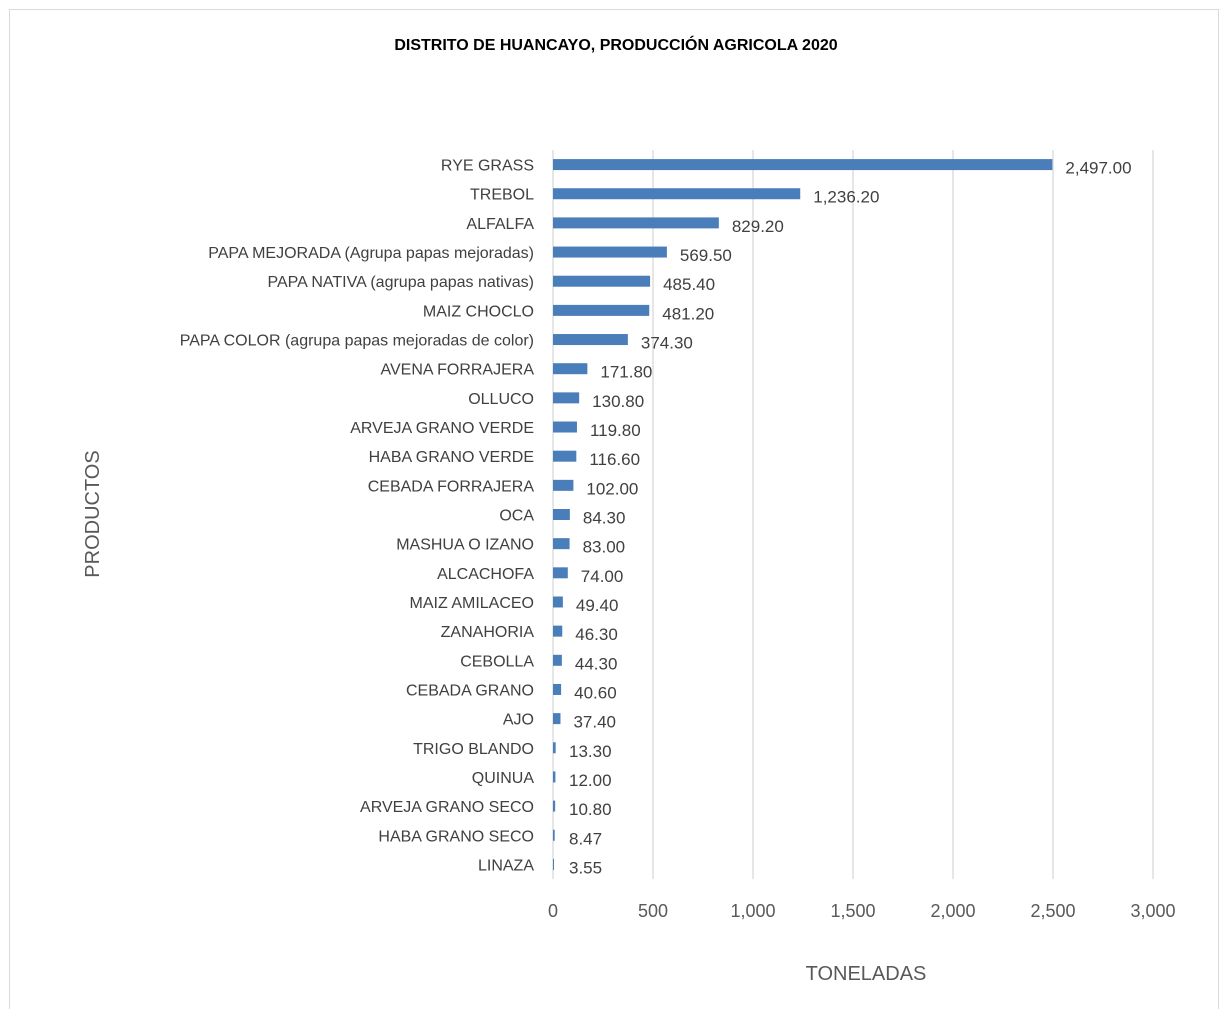  I want to click on value-label: 569.50, so click(706, 255).